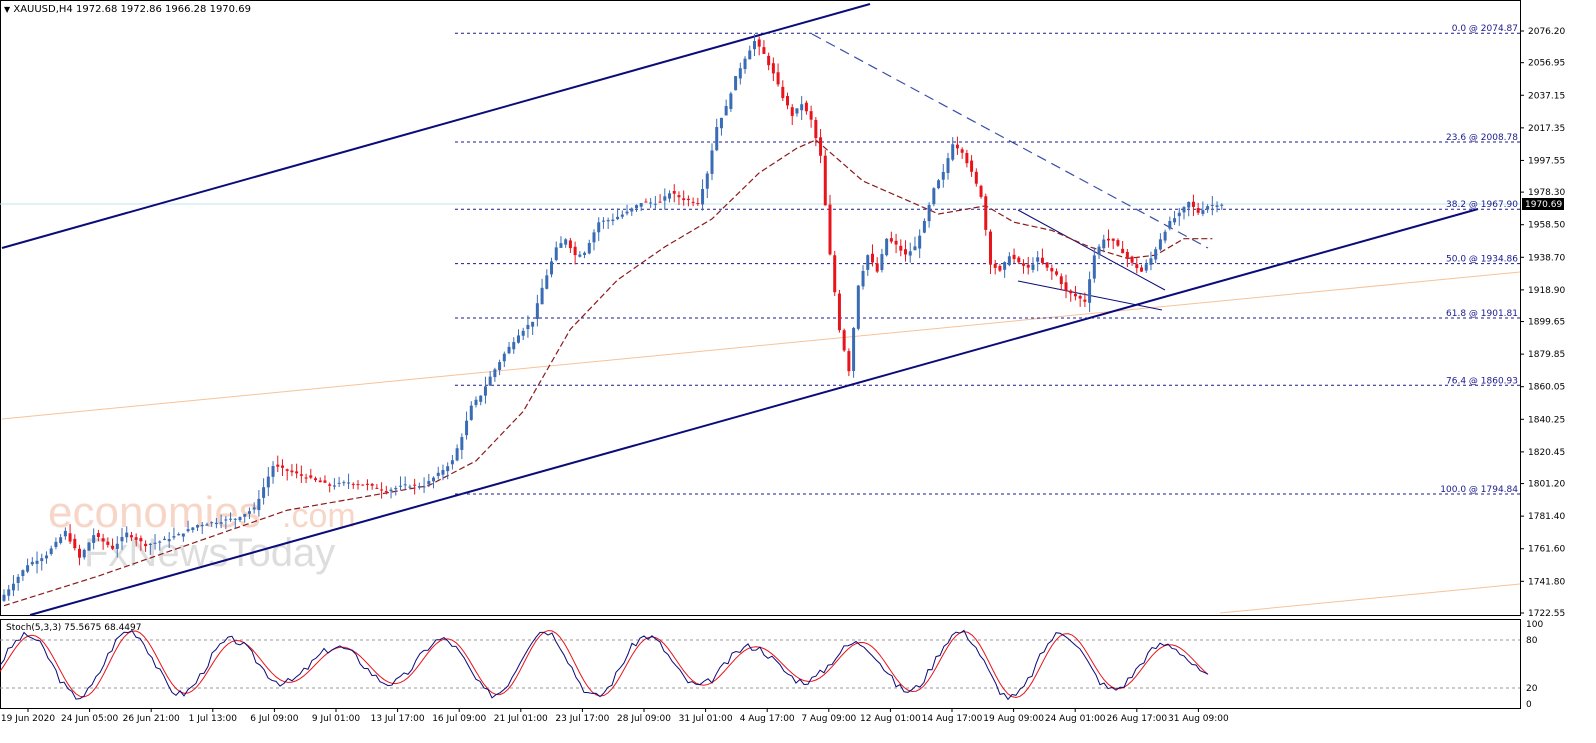 Image resolution: width=1596 pixels, height=743 pixels. I want to click on stoch-signal-line, so click(604, 664).